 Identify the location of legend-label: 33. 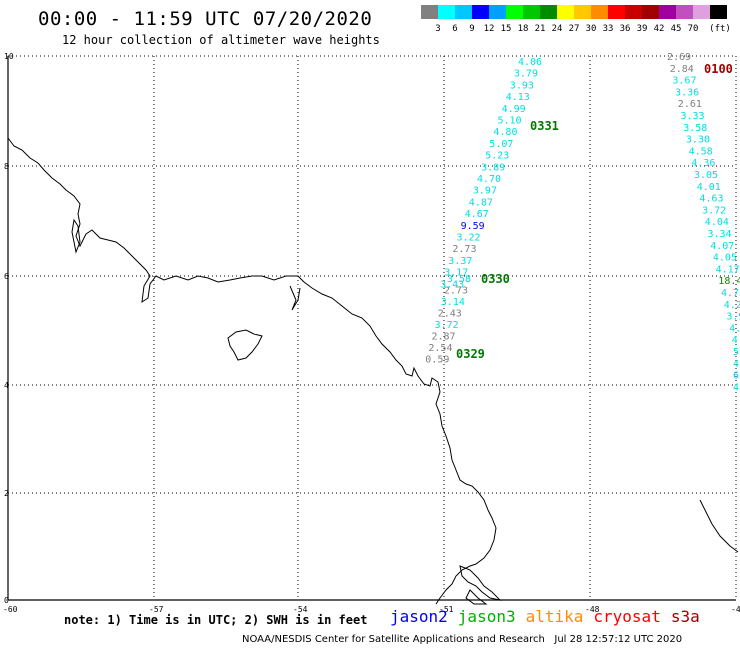
(608, 29).